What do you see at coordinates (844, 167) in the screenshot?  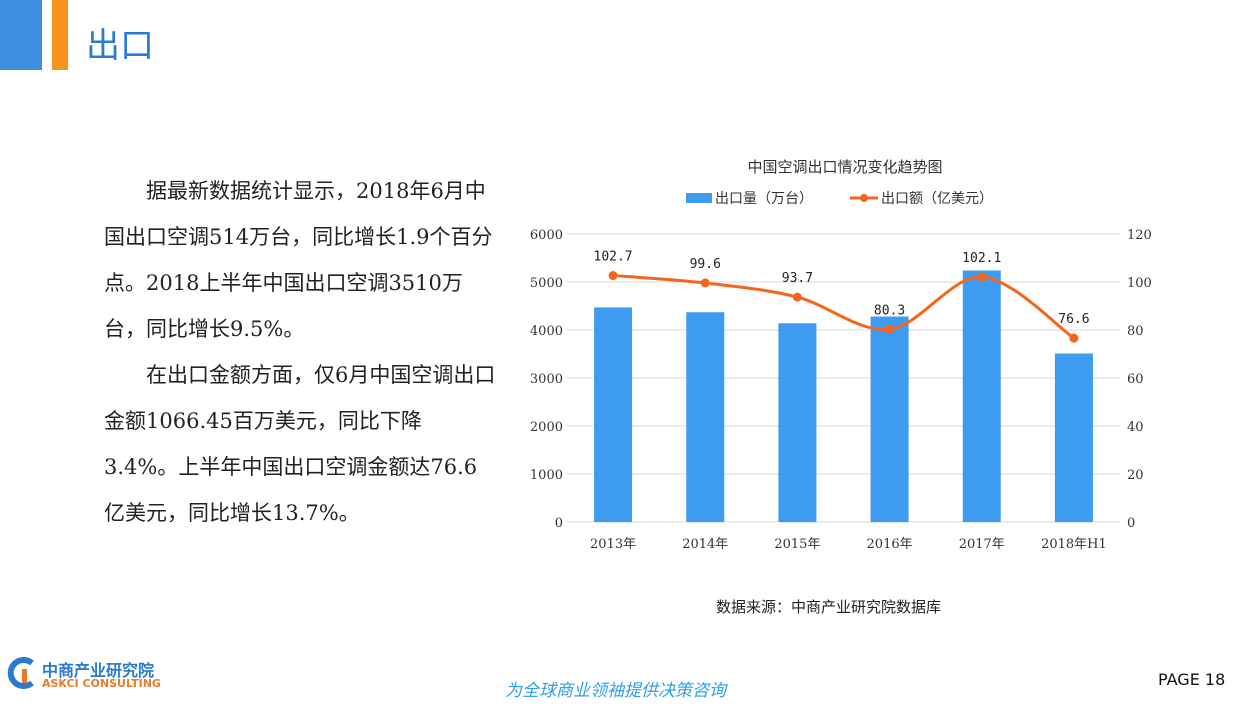 I see `chart-title: 中国空调出口情况变化趋势图` at bounding box center [844, 167].